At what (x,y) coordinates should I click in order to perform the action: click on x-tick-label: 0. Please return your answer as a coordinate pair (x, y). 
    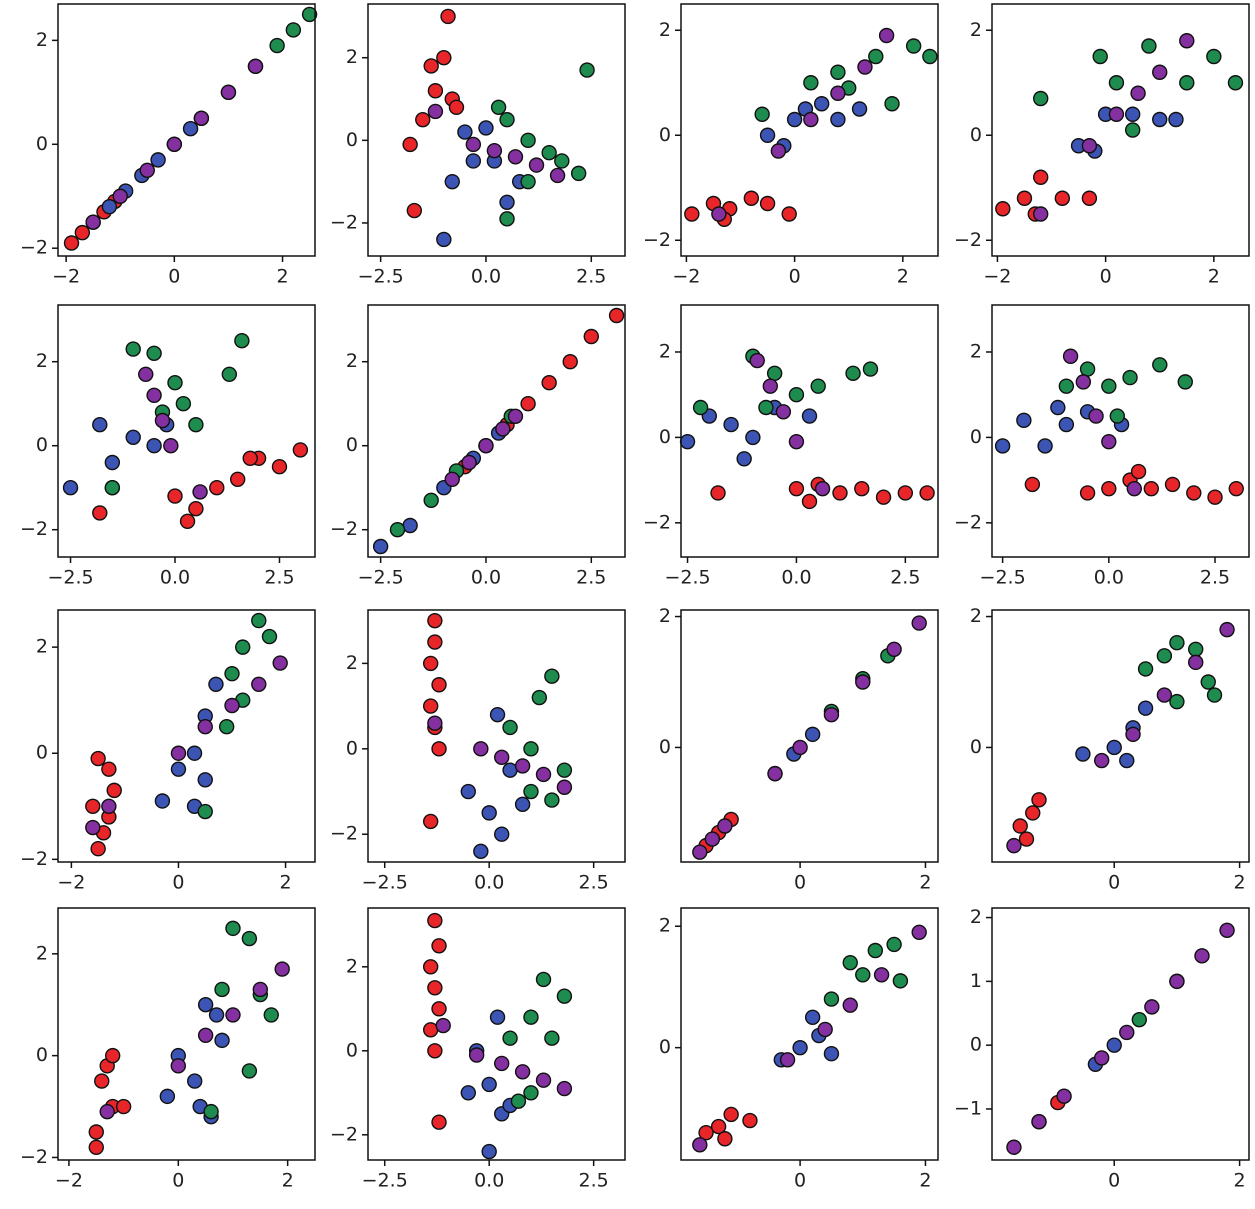
    Looking at the image, I should click on (795, 277).